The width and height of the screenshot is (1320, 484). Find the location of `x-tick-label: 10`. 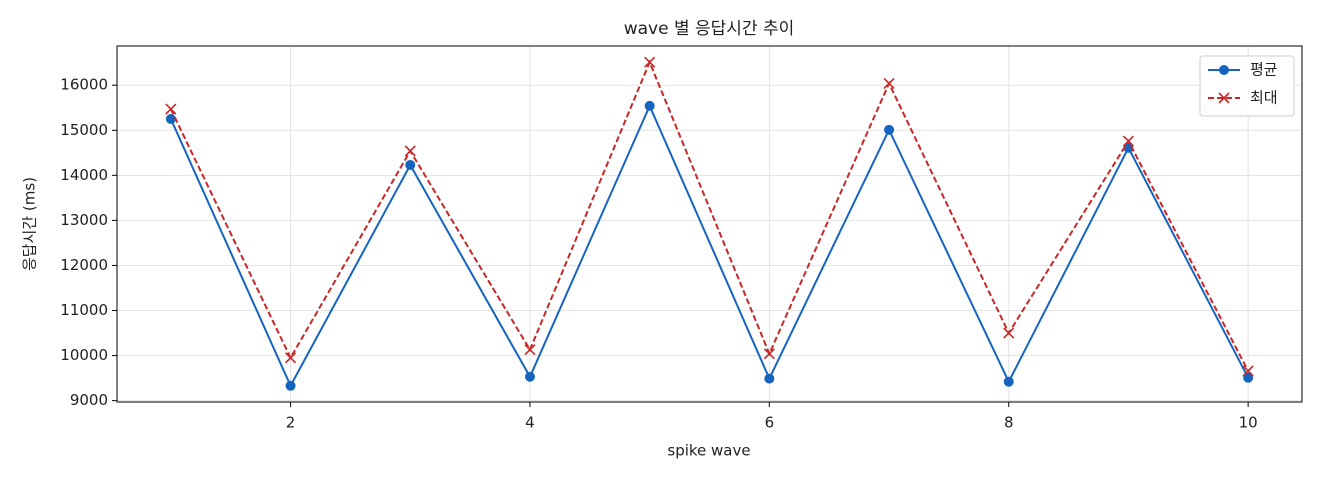

x-tick-label: 10 is located at coordinates (1248, 423).